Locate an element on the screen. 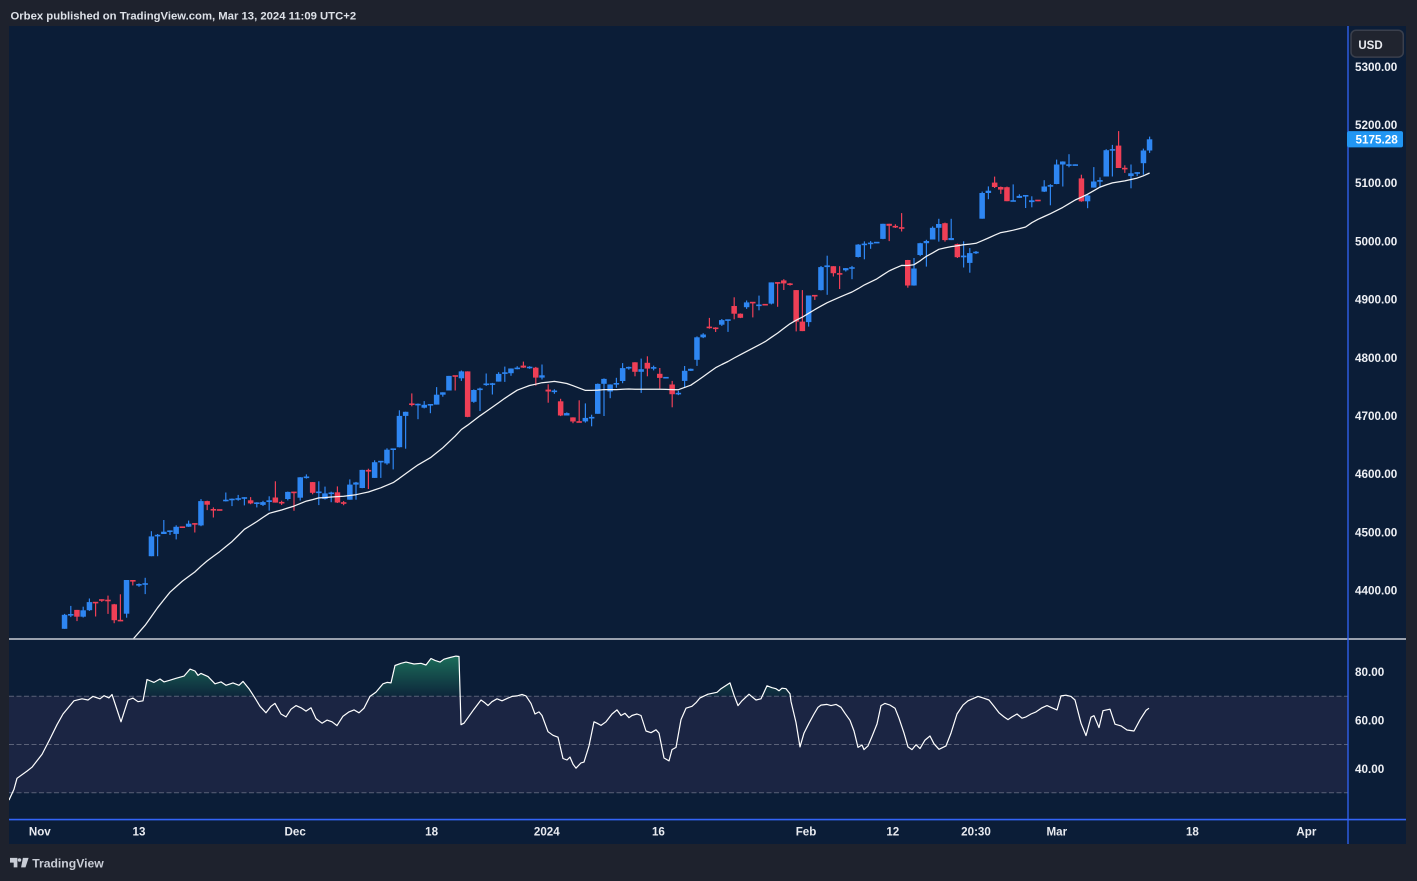 This screenshot has width=1417, height=881. svg-text: 5175.28 is located at coordinates (1377, 139).